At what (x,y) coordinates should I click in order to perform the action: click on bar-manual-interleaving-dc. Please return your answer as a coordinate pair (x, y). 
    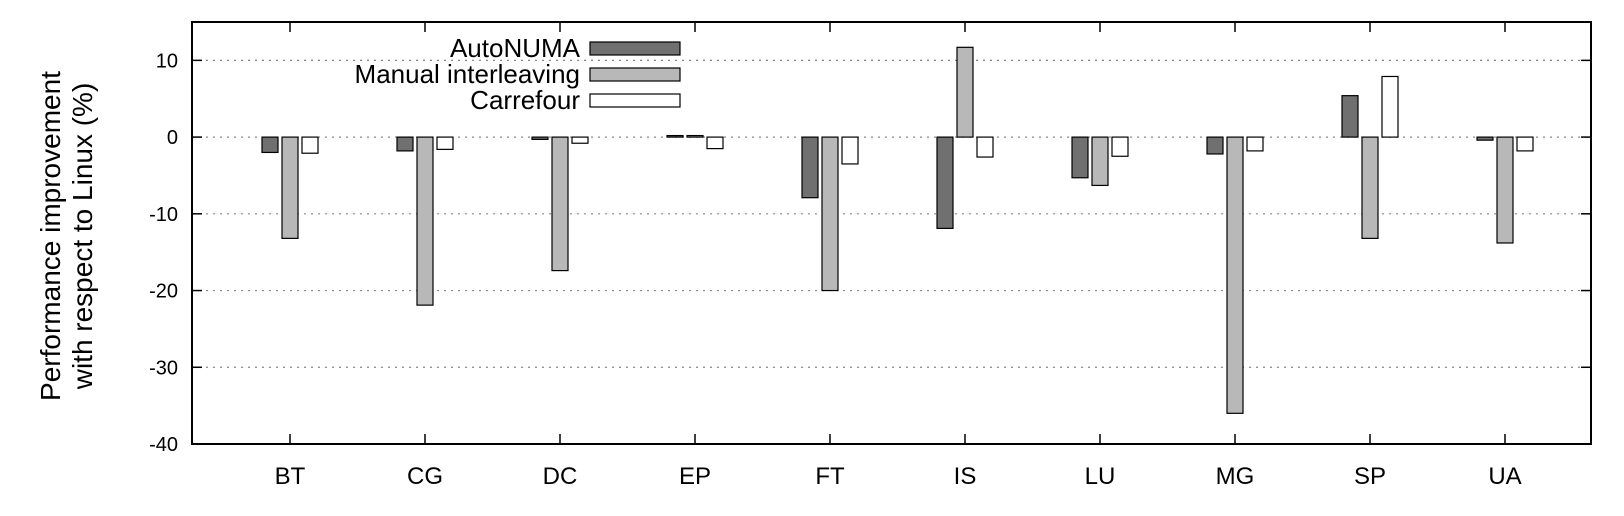
    Looking at the image, I should click on (560, 204).